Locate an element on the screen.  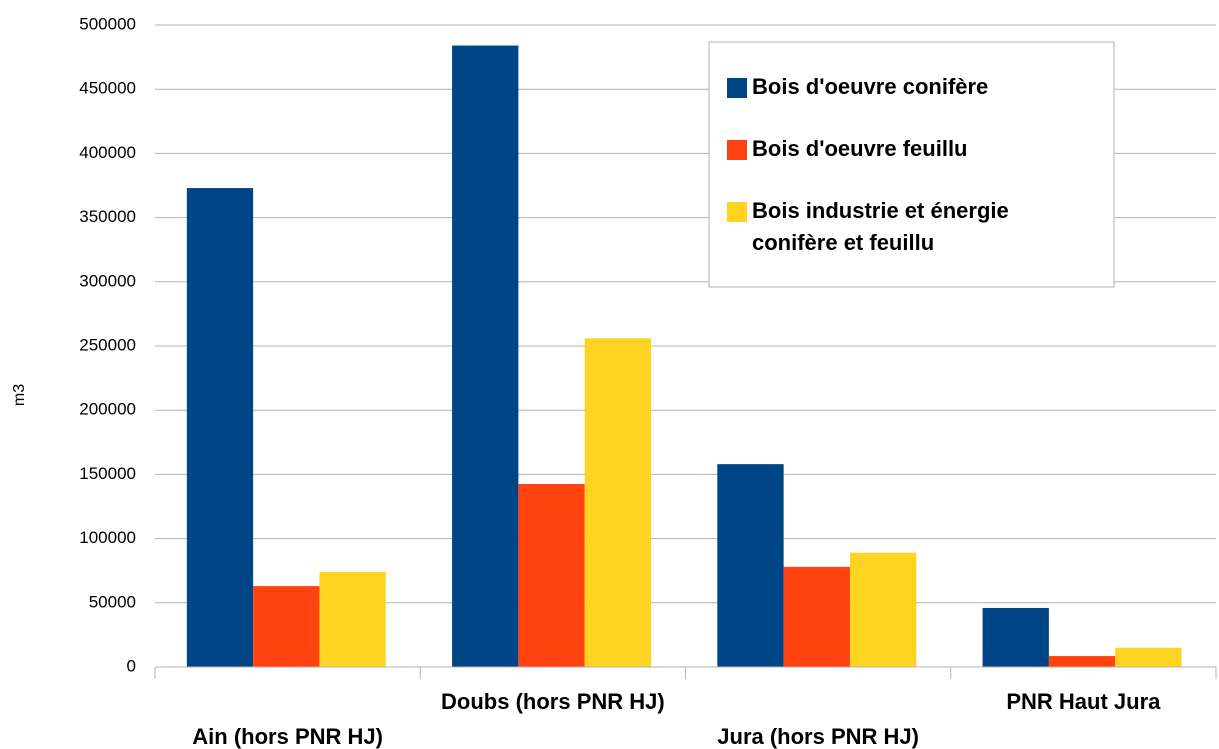
y-tick-label: 500000 is located at coordinates (107, 23).